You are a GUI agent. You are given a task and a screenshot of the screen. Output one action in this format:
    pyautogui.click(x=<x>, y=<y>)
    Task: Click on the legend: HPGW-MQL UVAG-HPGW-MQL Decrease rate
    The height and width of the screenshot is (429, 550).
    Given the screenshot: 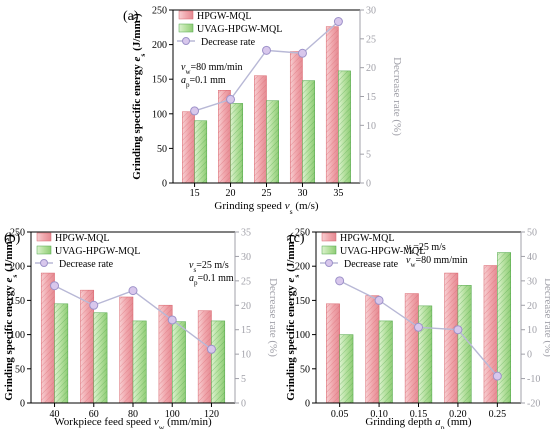 What is the action you would take?
    pyautogui.click(x=372, y=251)
    